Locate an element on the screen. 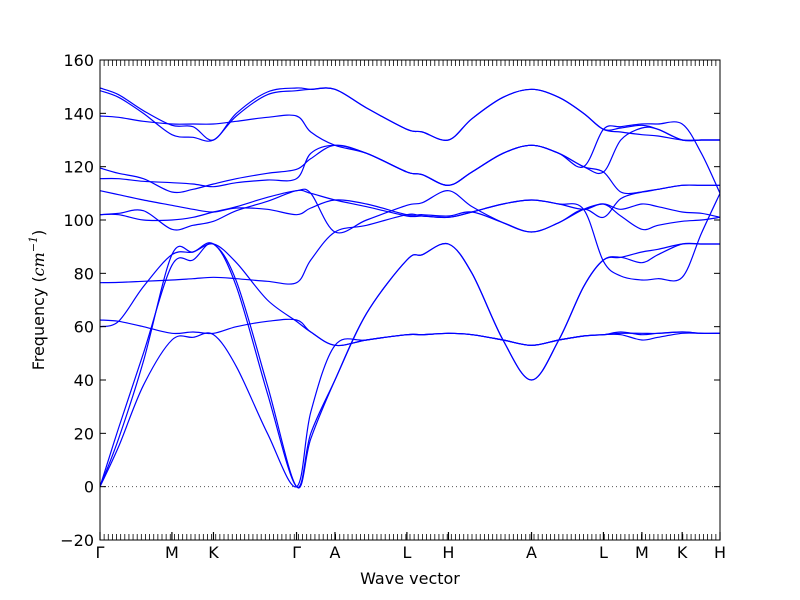 This screenshot has width=800, height=600. y-axis-label-text: Frequency ( is located at coordinates (38, 323).